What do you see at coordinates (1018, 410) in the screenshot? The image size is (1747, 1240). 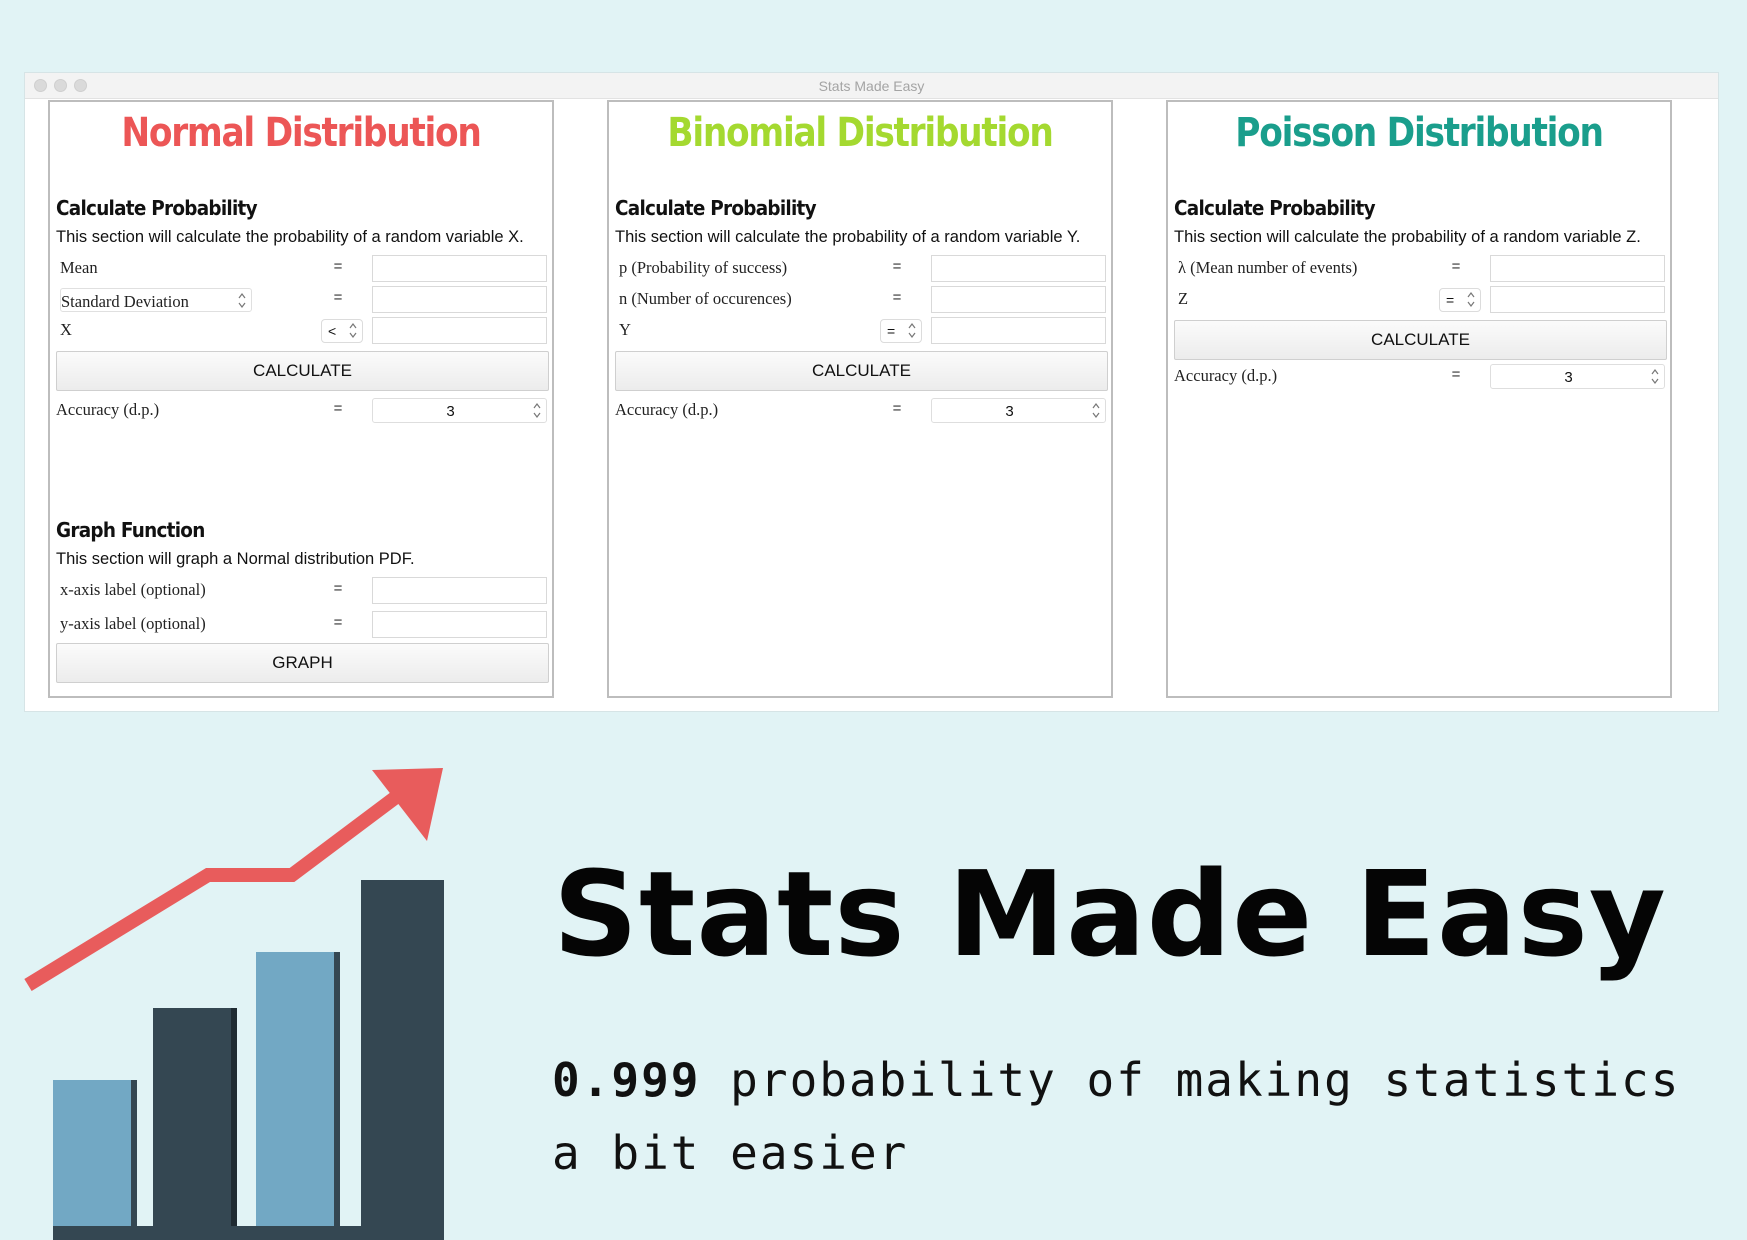 I see `binomial-accuracy-spinbox: 3` at bounding box center [1018, 410].